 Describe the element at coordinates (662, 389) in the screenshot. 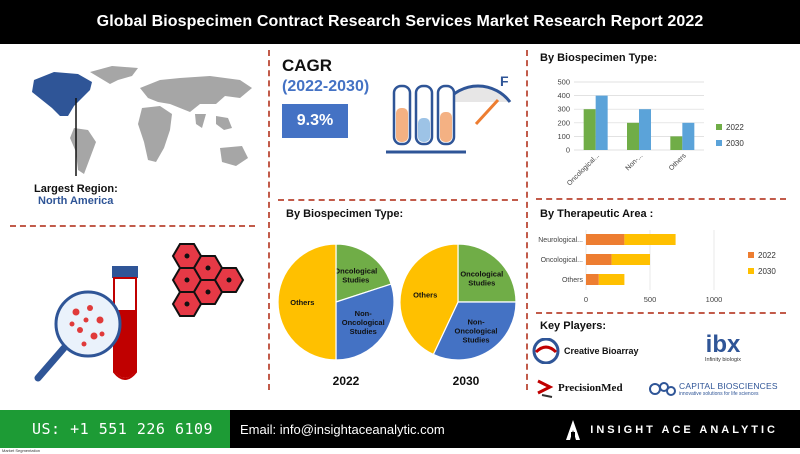

I see `capital-biosciences-logo-icon` at that location.